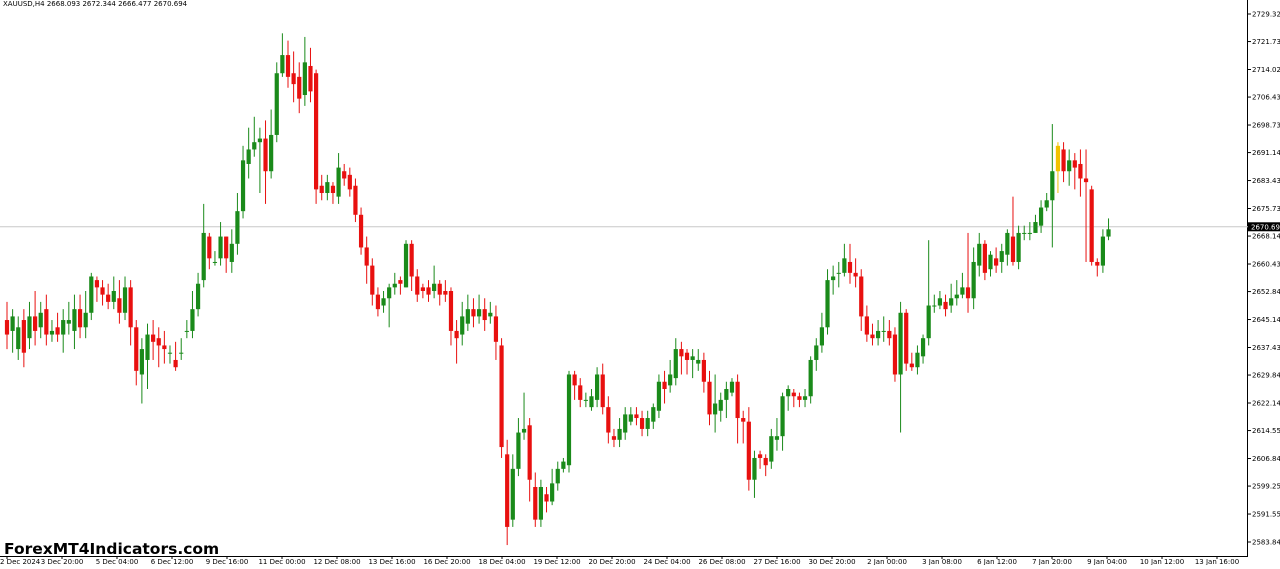 This screenshot has width=1280, height=569. Describe the element at coordinates (942, 561) in the screenshot. I see `x-tick-label: 3 Jan 08:00` at that location.